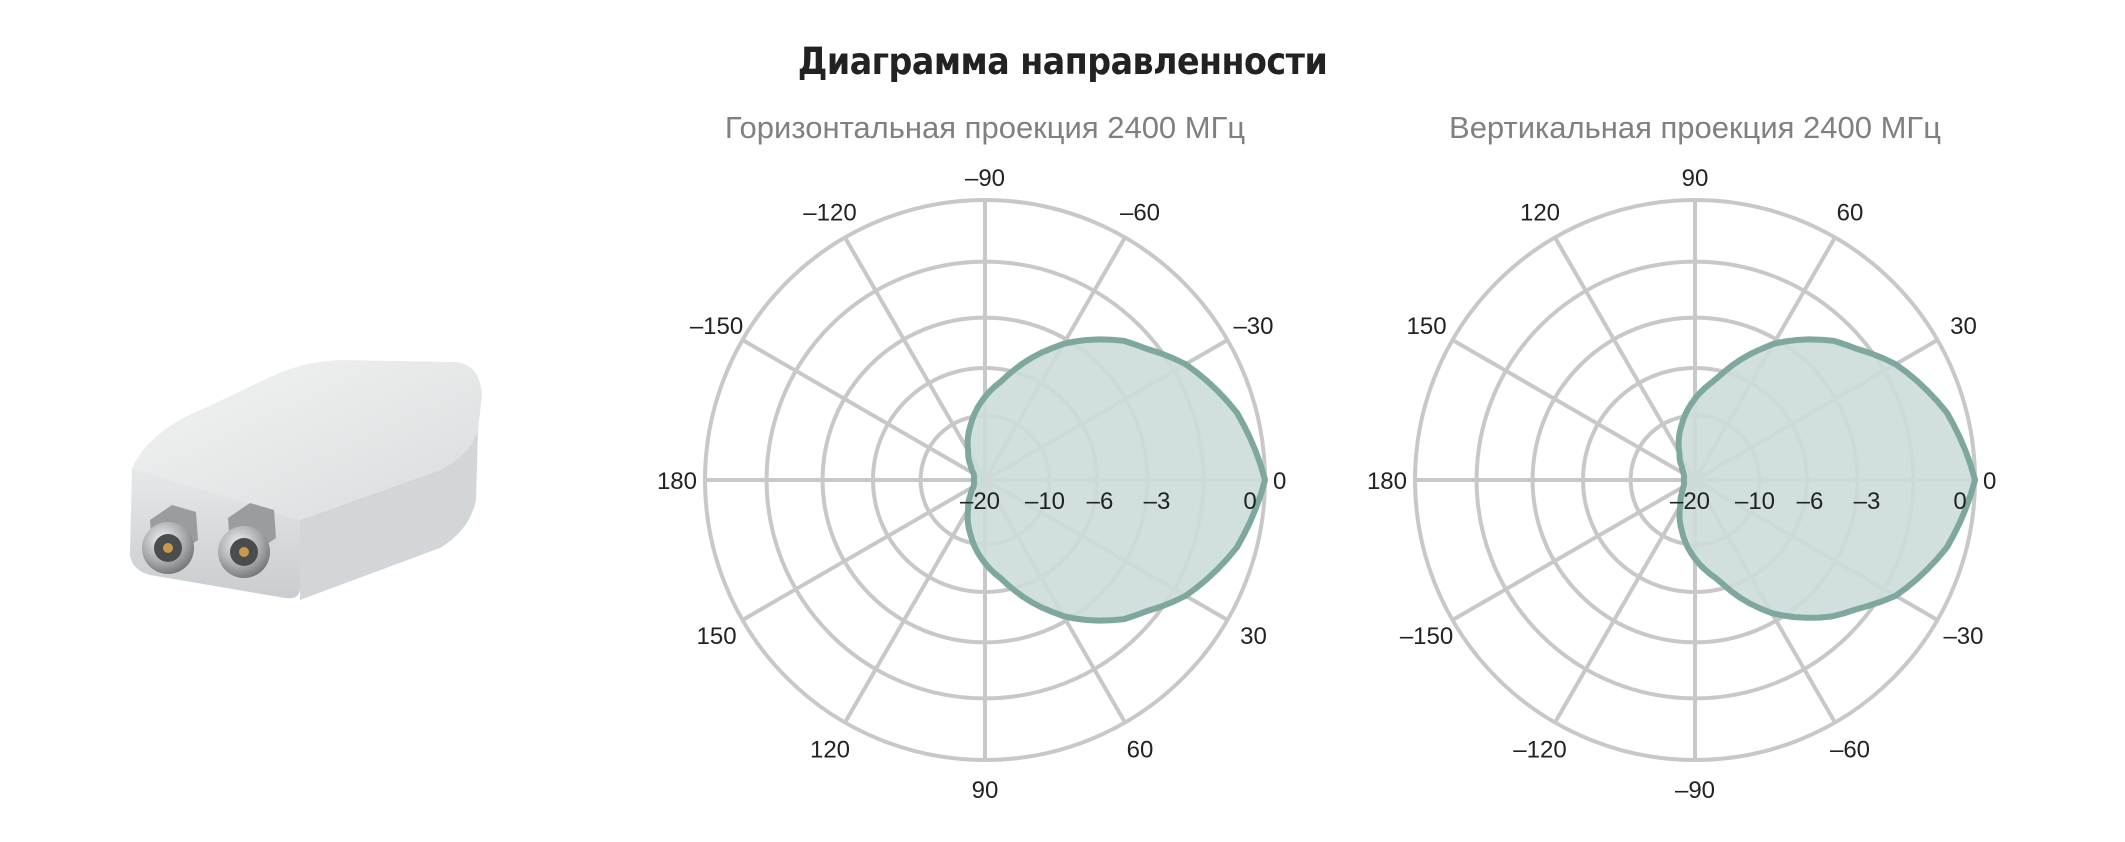 This screenshot has height=842, width=2125. I want to click on connector-left, so click(170, 539).